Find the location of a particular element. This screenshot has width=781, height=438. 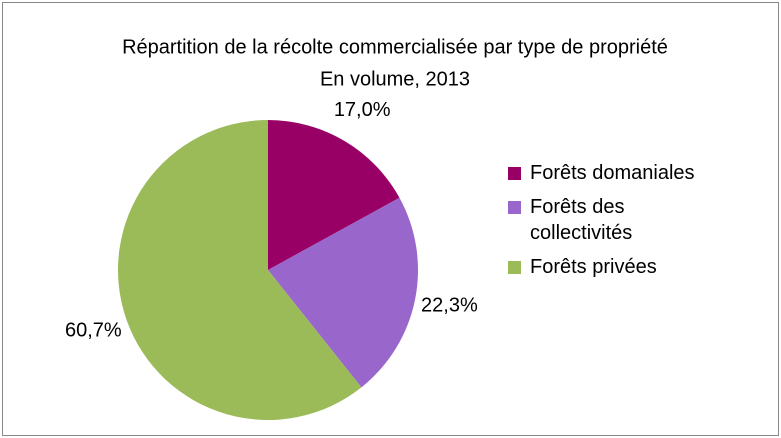

legend-item: Forêts des collectivités is located at coordinates (608, 220).